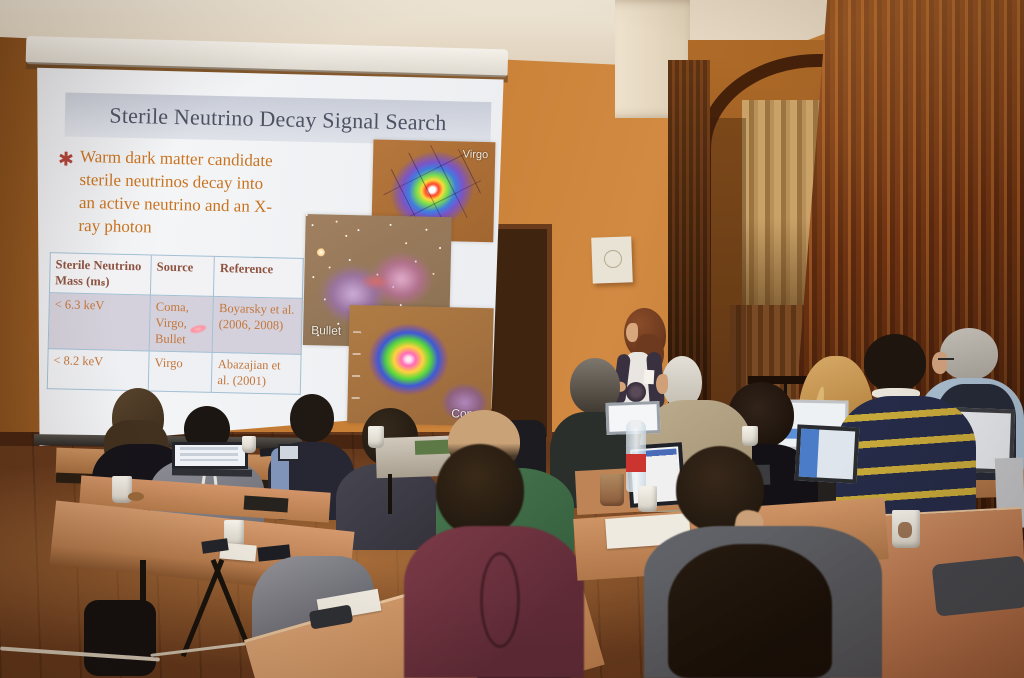 This screenshot has width=1024, height=678. What do you see at coordinates (374, 281) in the screenshot?
I see `bullet-gas-wisp` at bounding box center [374, 281].